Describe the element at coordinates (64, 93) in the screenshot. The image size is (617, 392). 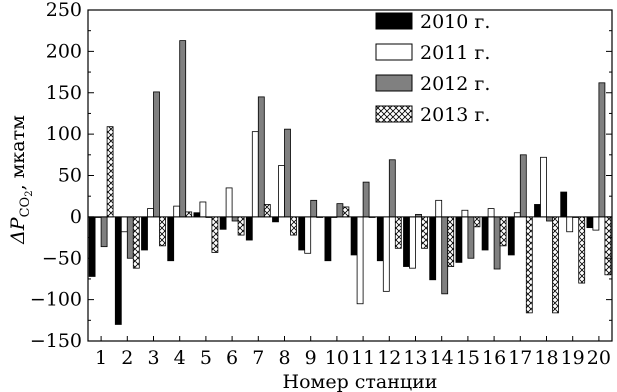
I see `y-tick-label: 150` at that location.